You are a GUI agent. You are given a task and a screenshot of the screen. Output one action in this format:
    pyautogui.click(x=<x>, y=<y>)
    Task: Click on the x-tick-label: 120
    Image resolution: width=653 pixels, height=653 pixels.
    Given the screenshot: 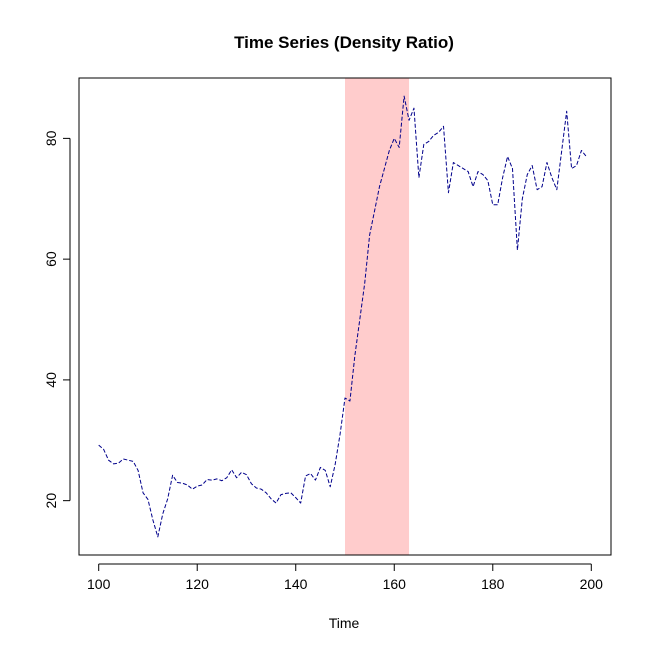 What is the action you would take?
    pyautogui.click(x=198, y=584)
    